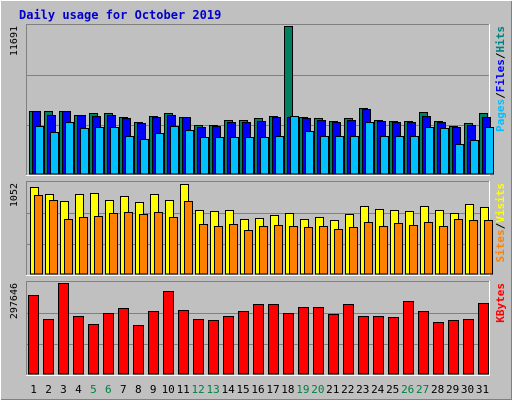  Describe the element at coordinates (302, 389) in the screenshot. I see `x-tick-label: 19` at that location.